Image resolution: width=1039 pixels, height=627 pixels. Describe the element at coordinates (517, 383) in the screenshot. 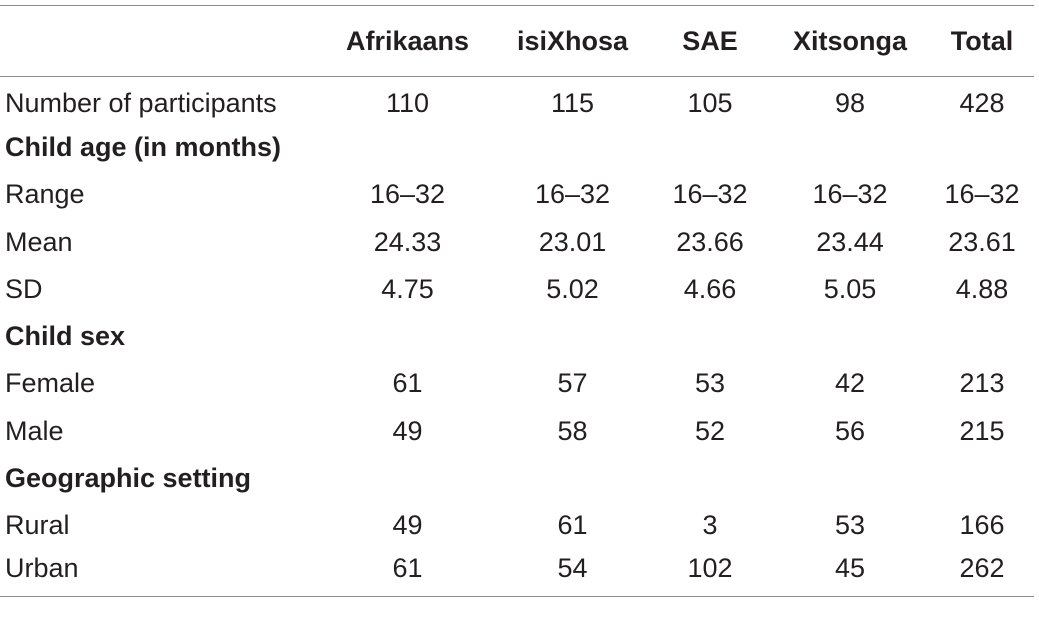

I see `table-row: Female 61 57 53 42 213` at that location.